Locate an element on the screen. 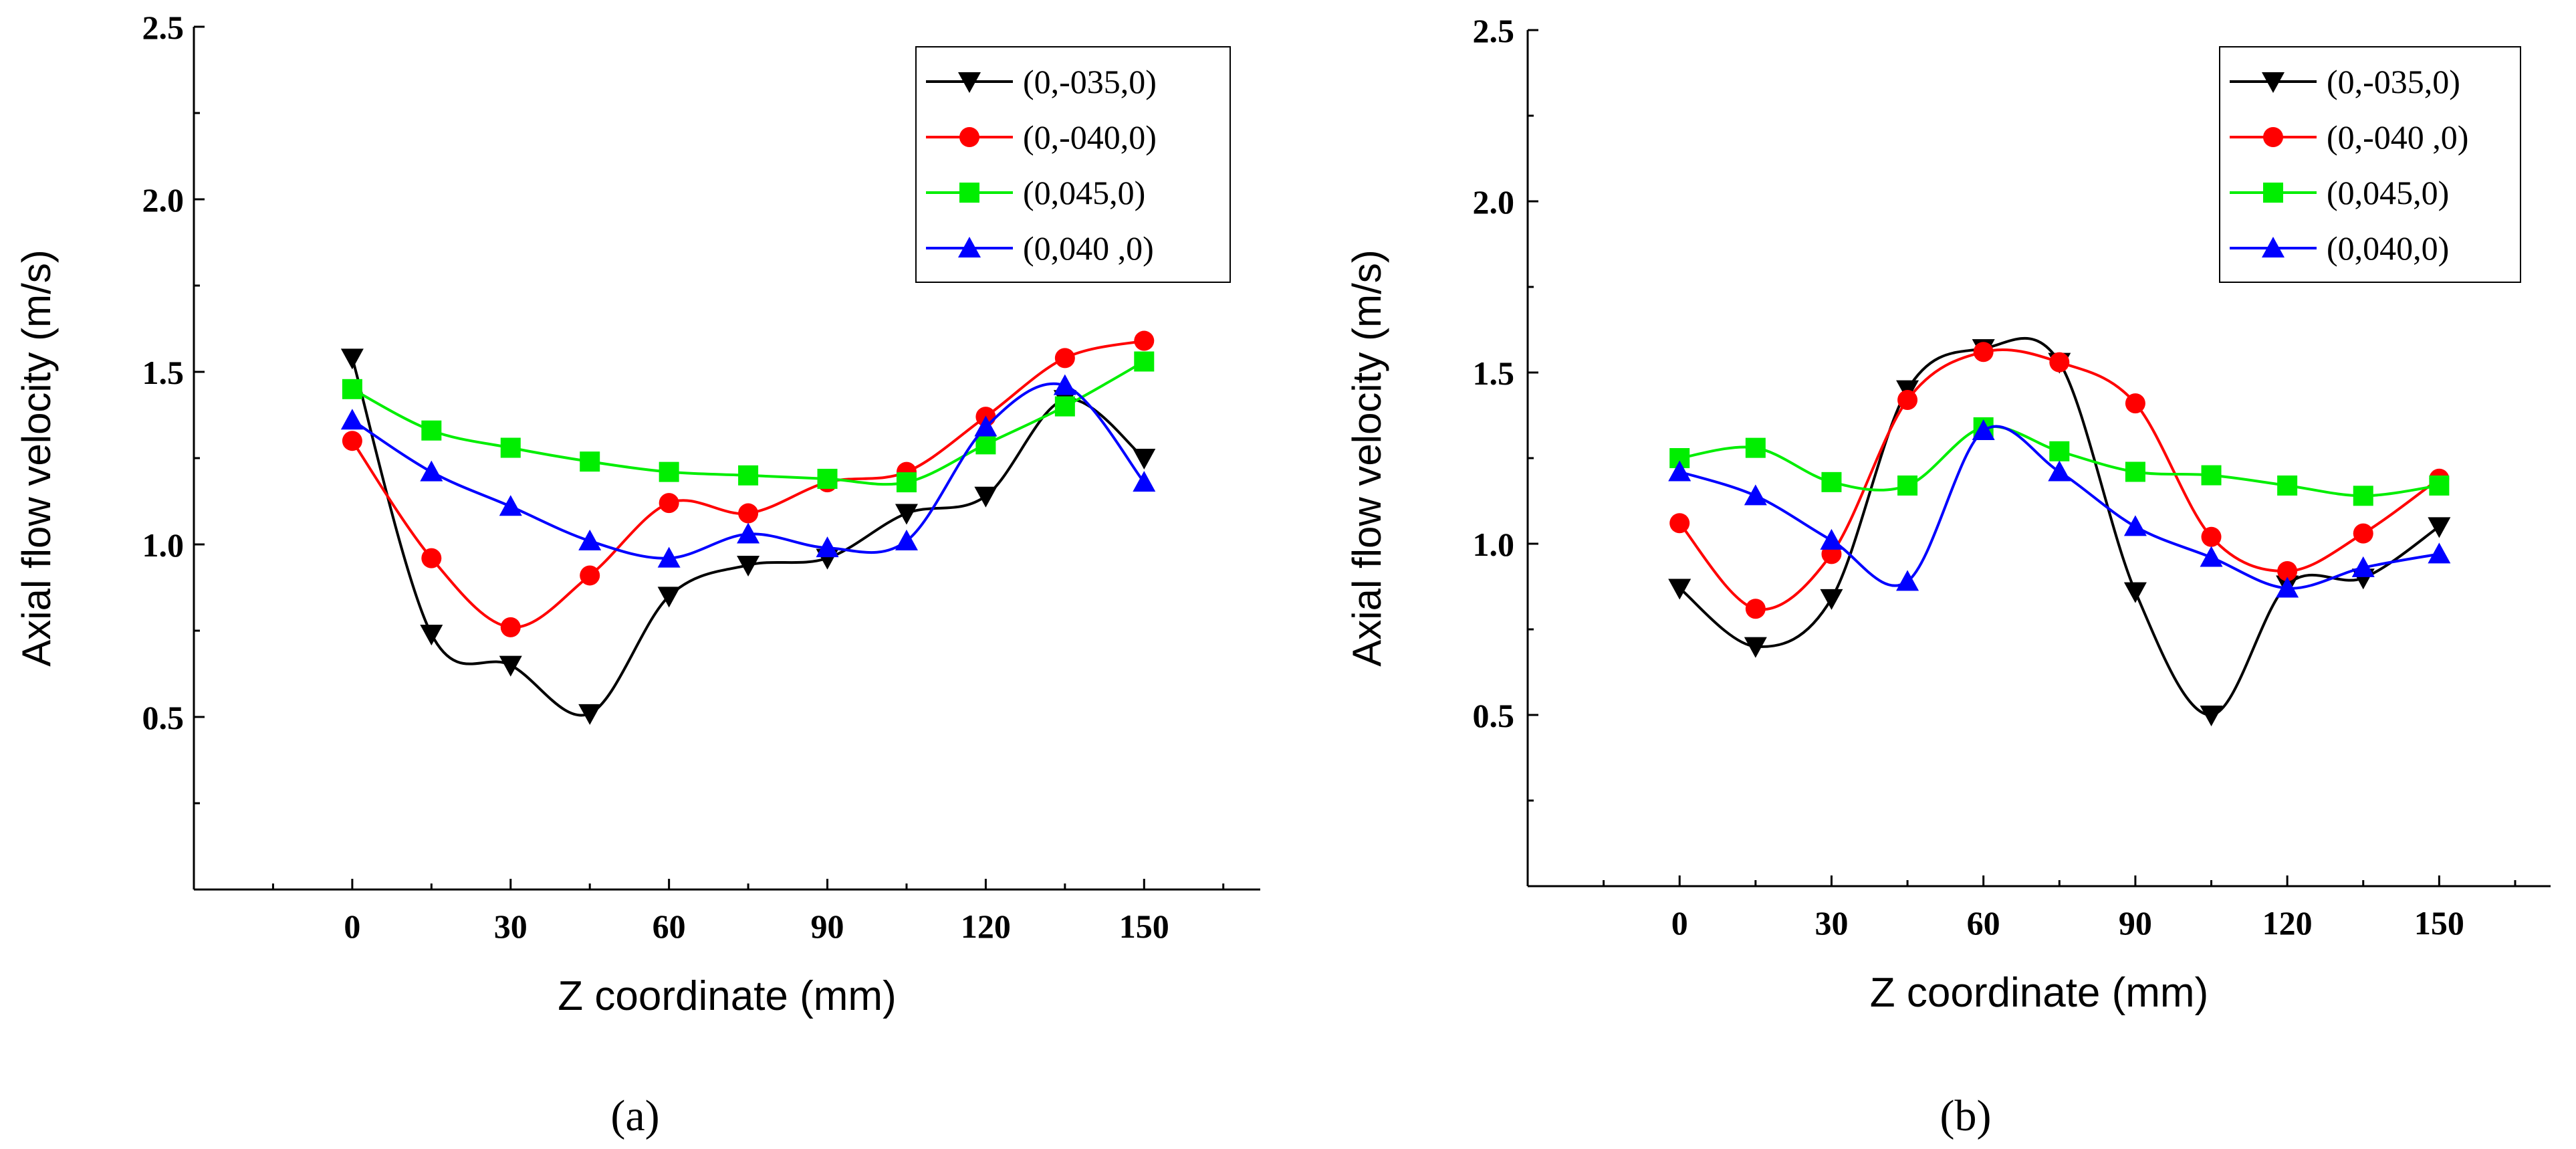 Image resolution: width=2576 pixels, height=1149 pixels. legend-entry: (0,040,0) is located at coordinates (2388, 248).